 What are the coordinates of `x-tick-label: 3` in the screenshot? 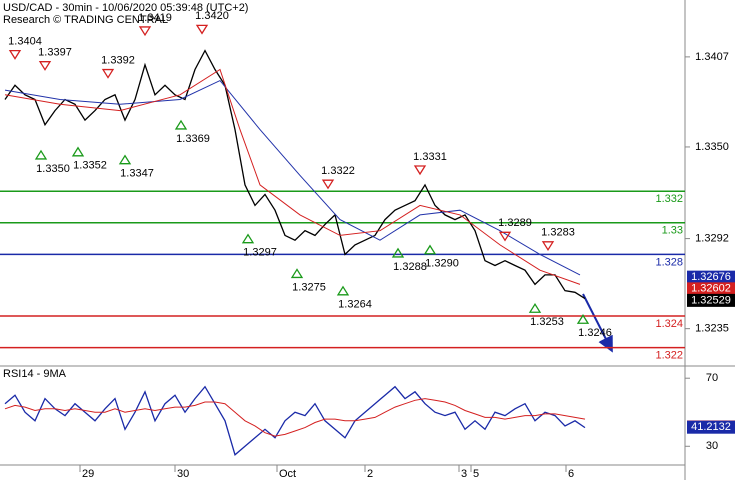 It's located at (464, 474).